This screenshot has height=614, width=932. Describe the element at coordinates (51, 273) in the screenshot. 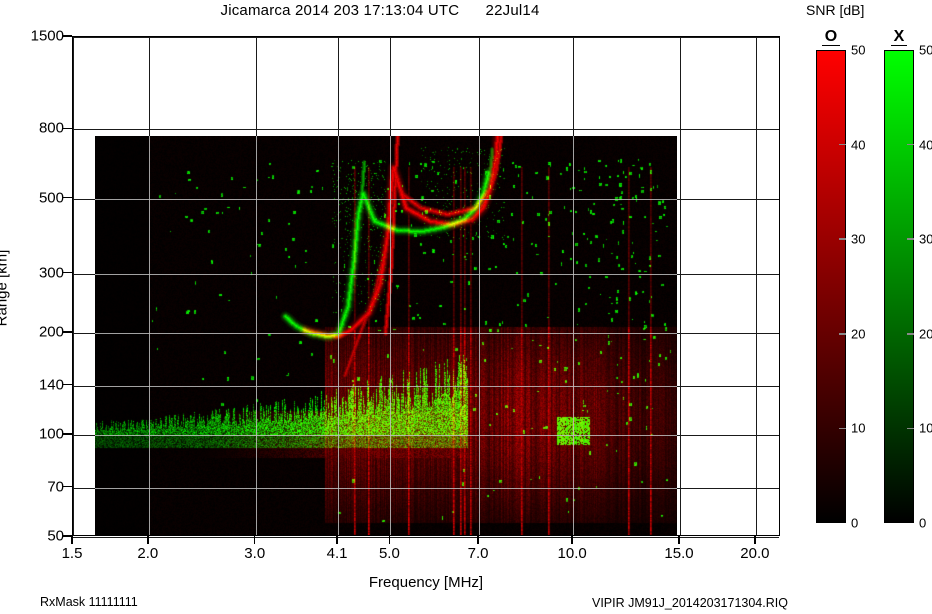

I see `y-tick-label: 300` at that location.